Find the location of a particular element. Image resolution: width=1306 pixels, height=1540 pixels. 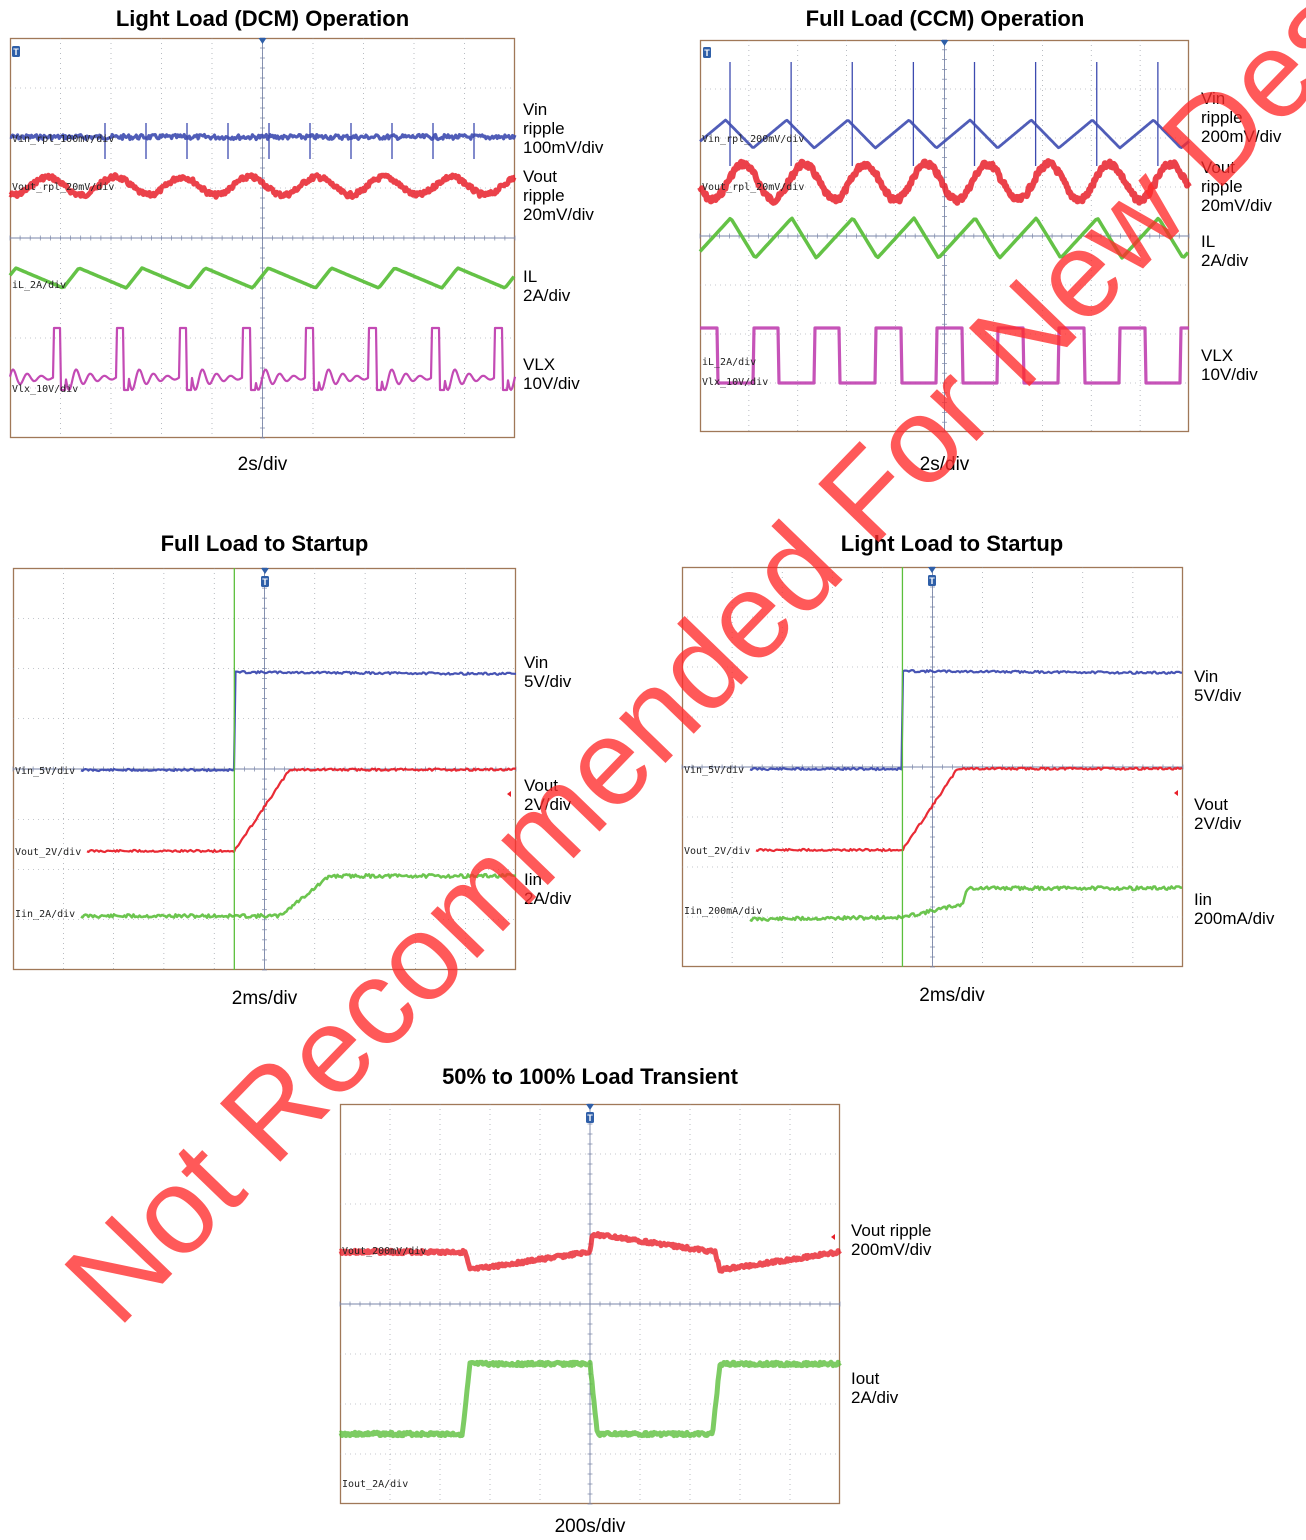

side-label-iin-full-startup: Iin 2A/div is located at coordinates (548, 889).